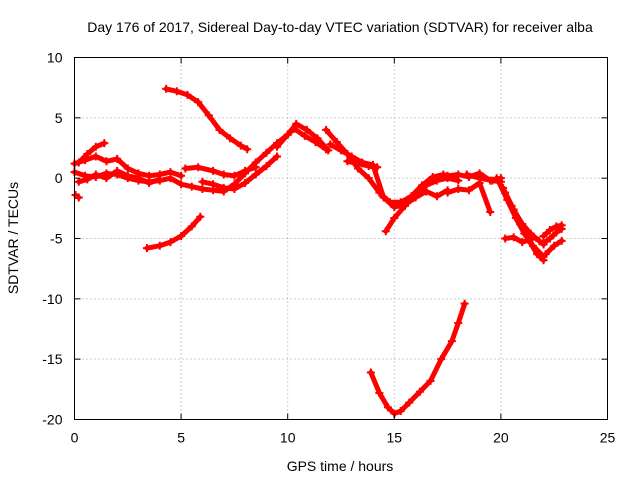  Describe the element at coordinates (13, 238) in the screenshot. I see `y-axis-label: SDTVAR / TECUs` at that location.